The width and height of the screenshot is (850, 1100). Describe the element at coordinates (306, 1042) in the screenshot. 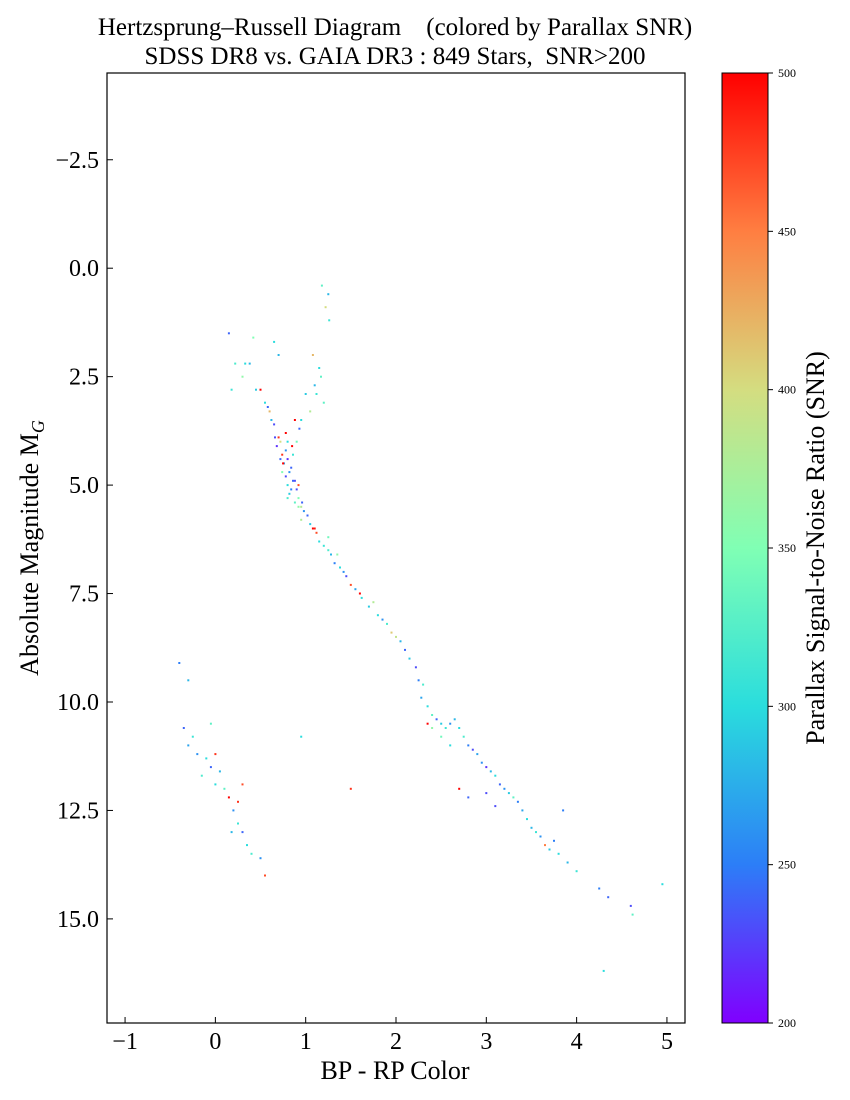

I see `x-tick-label: 1` at that location.